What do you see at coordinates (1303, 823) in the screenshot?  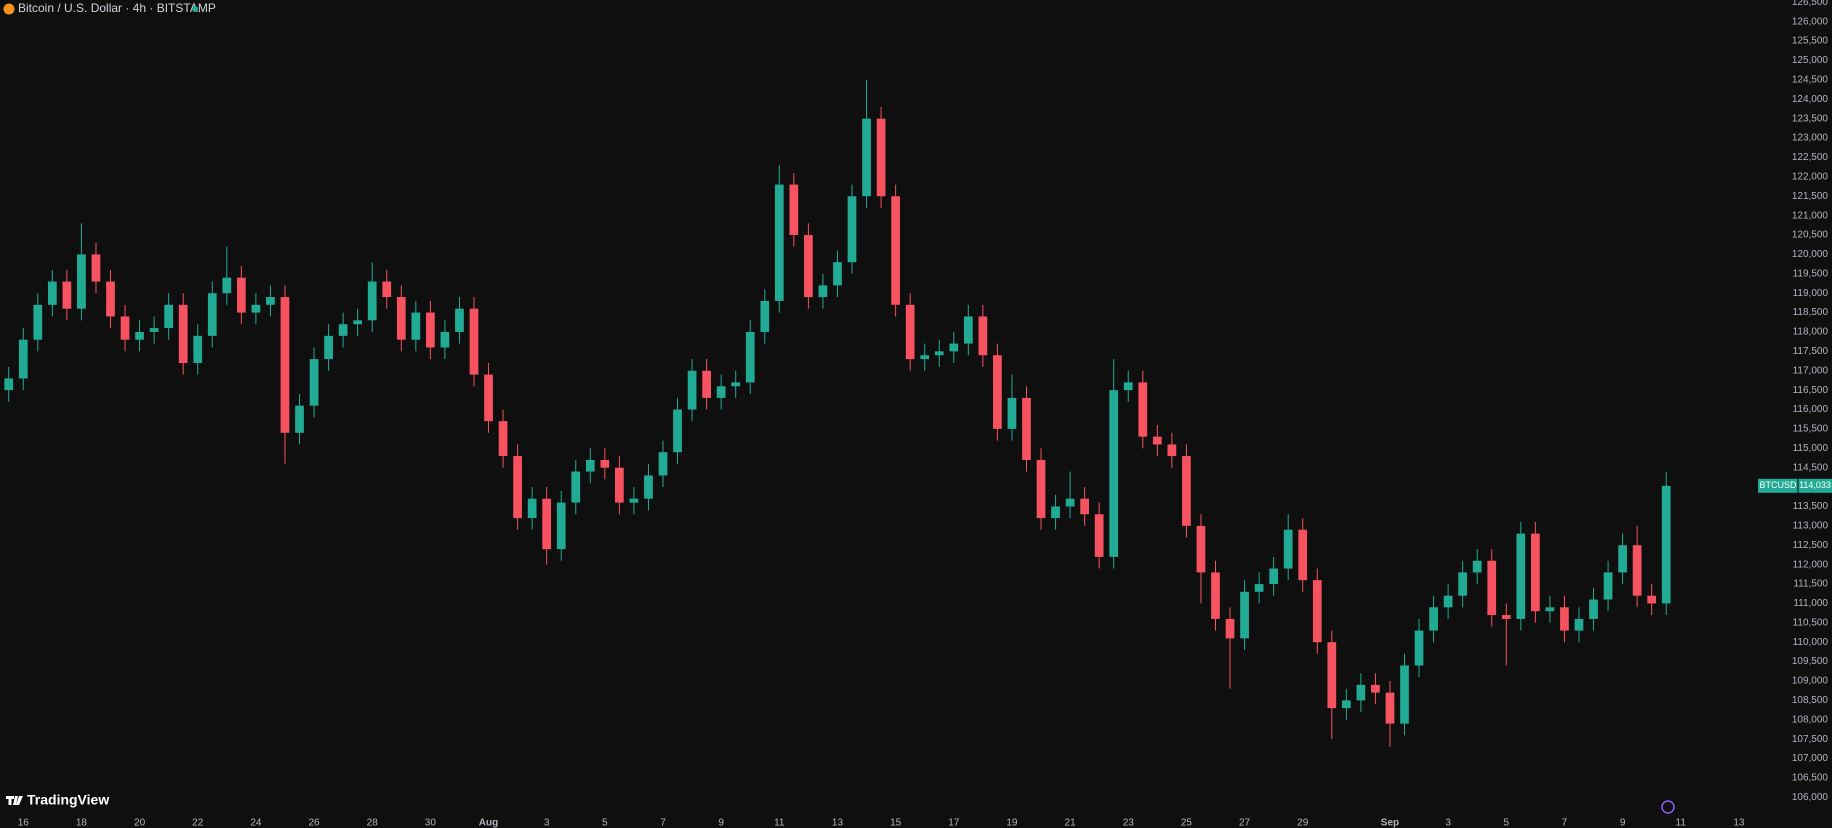 I see `x-tick-label: 29` at bounding box center [1303, 823].